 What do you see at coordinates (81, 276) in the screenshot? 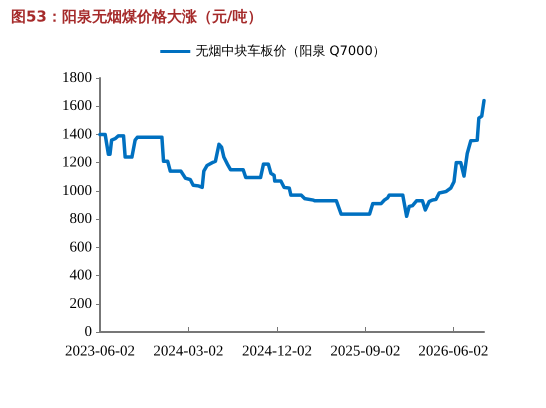
I see `y-tick-label: 400` at bounding box center [81, 276].